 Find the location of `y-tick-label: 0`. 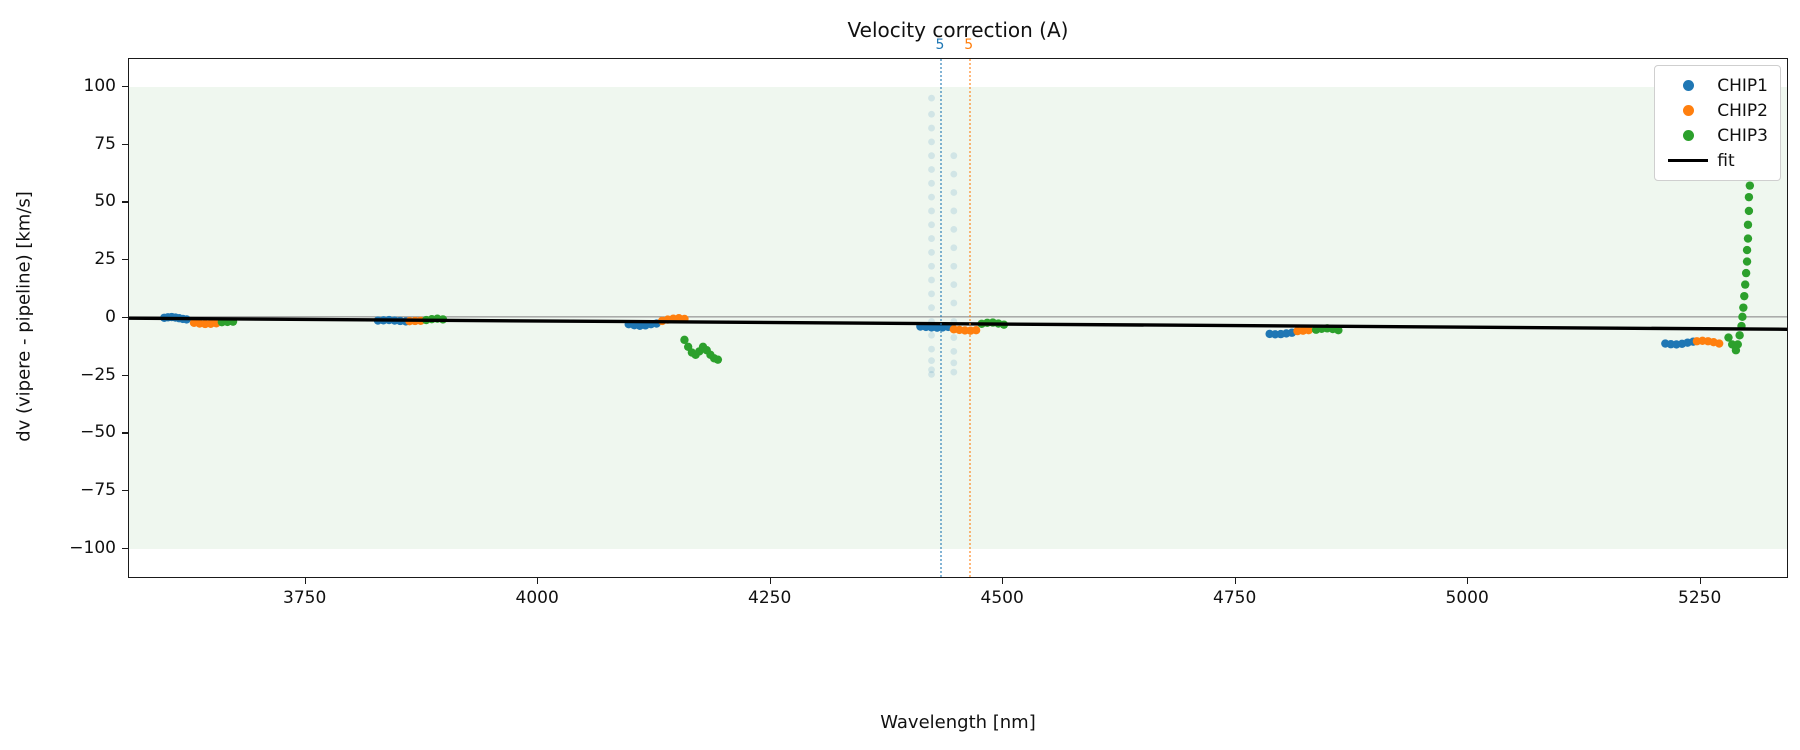

y-tick-label: 0 is located at coordinates (110, 316).